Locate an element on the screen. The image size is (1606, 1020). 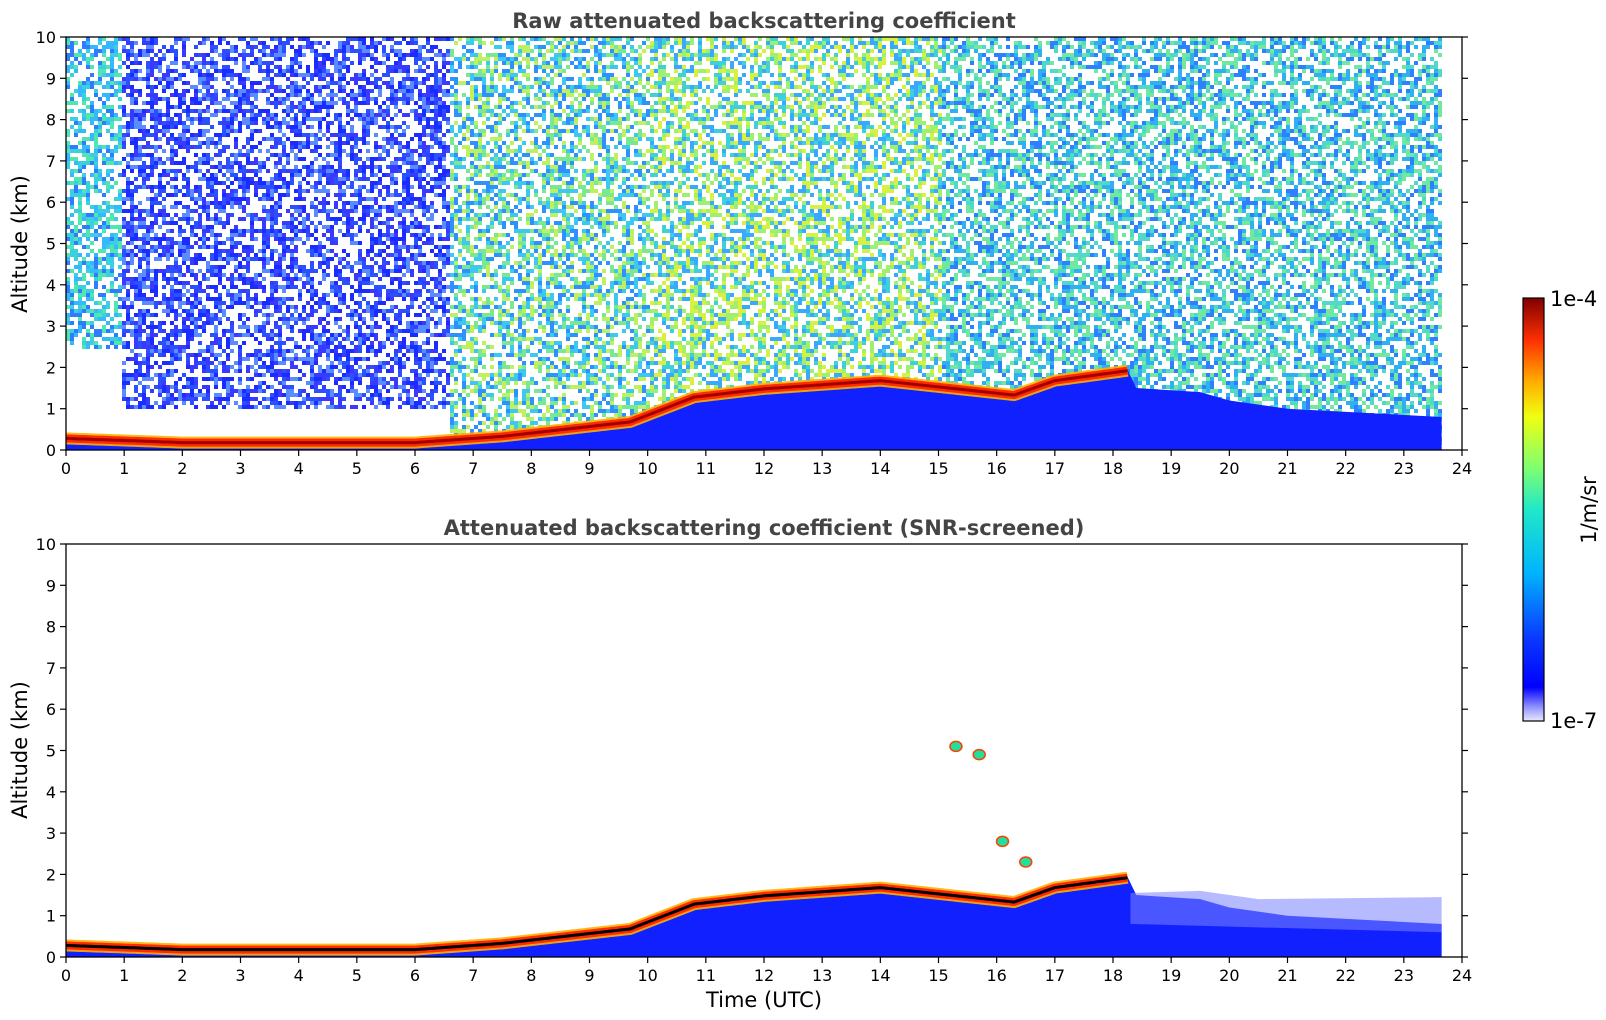
colorbar-unit-label: 1/m/sr is located at coordinates (1589, 510).